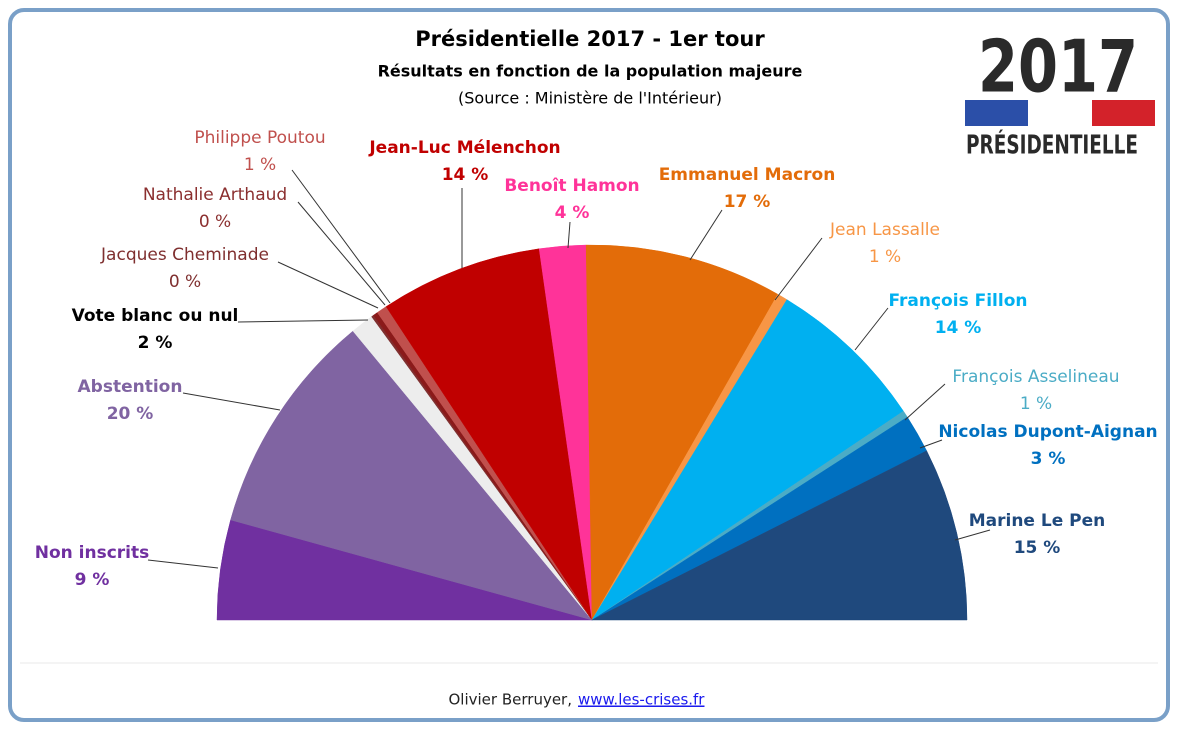 This screenshot has width=1178, height=735. What do you see at coordinates (747, 202) in the screenshot?
I see `value-label: 17 %` at bounding box center [747, 202].